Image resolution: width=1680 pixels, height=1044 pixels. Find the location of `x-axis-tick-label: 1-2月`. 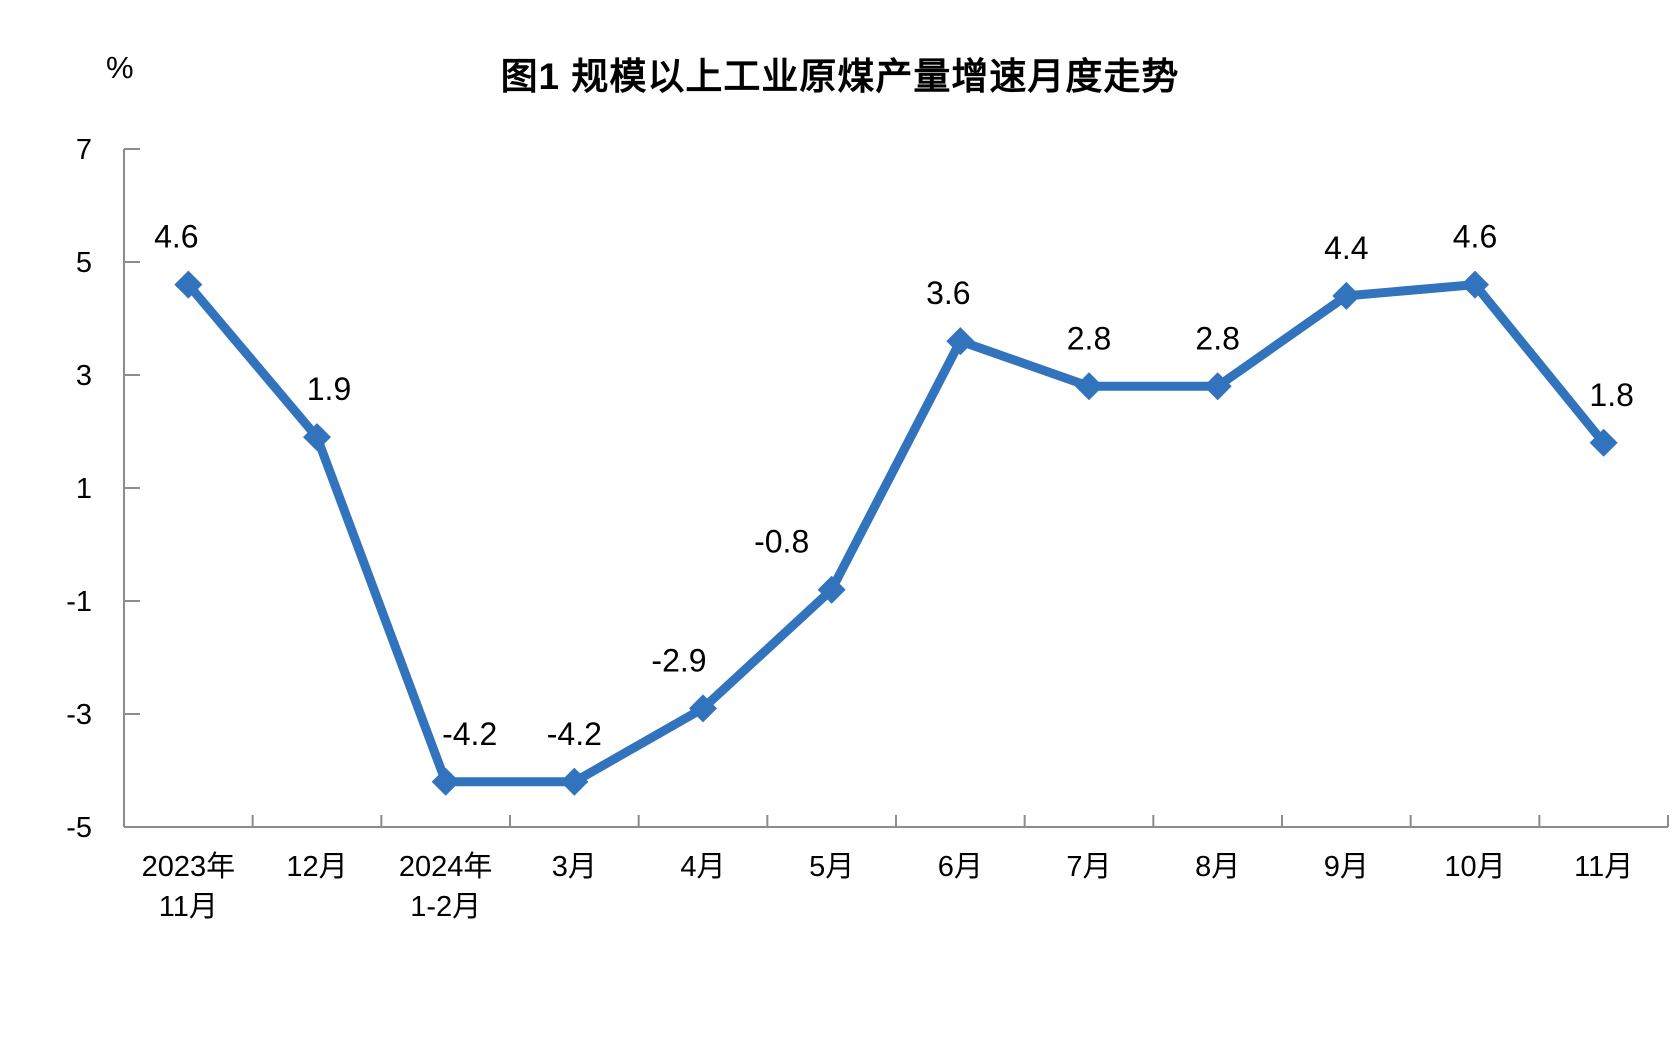

x-axis-tick-label: 1-2月 is located at coordinates (445, 907).